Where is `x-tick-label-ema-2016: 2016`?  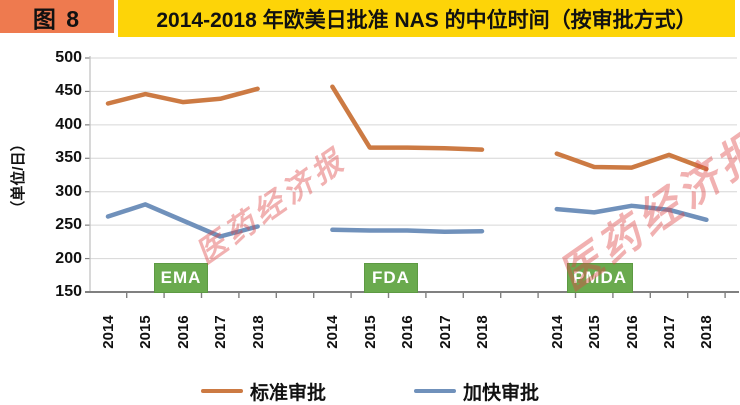 x-tick-label-ema-2016: 2016 is located at coordinates (183, 332).